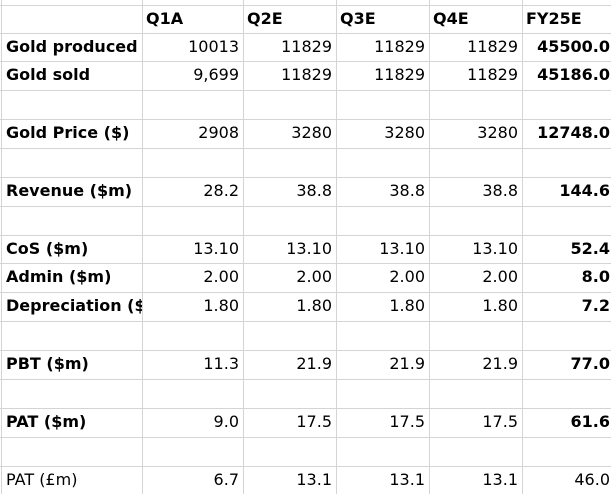  What do you see at coordinates (407, 363) in the screenshot?
I see `cell-pbt-q3e: 21.9` at bounding box center [407, 363].